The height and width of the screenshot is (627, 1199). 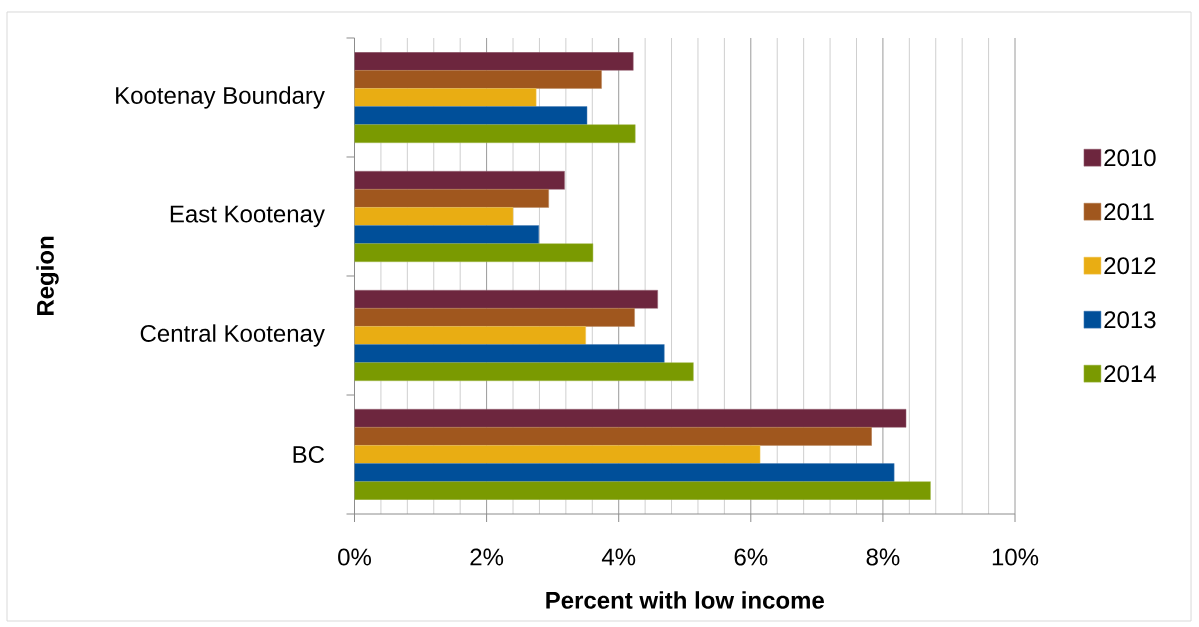 What do you see at coordinates (354, 557) in the screenshot?
I see `x-tick-label: 0%` at bounding box center [354, 557].